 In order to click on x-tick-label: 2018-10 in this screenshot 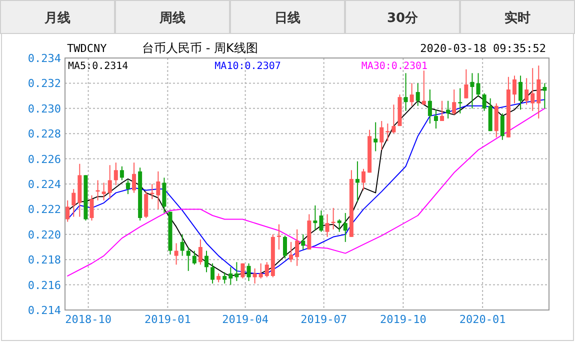, I will do `click(88, 319)`.